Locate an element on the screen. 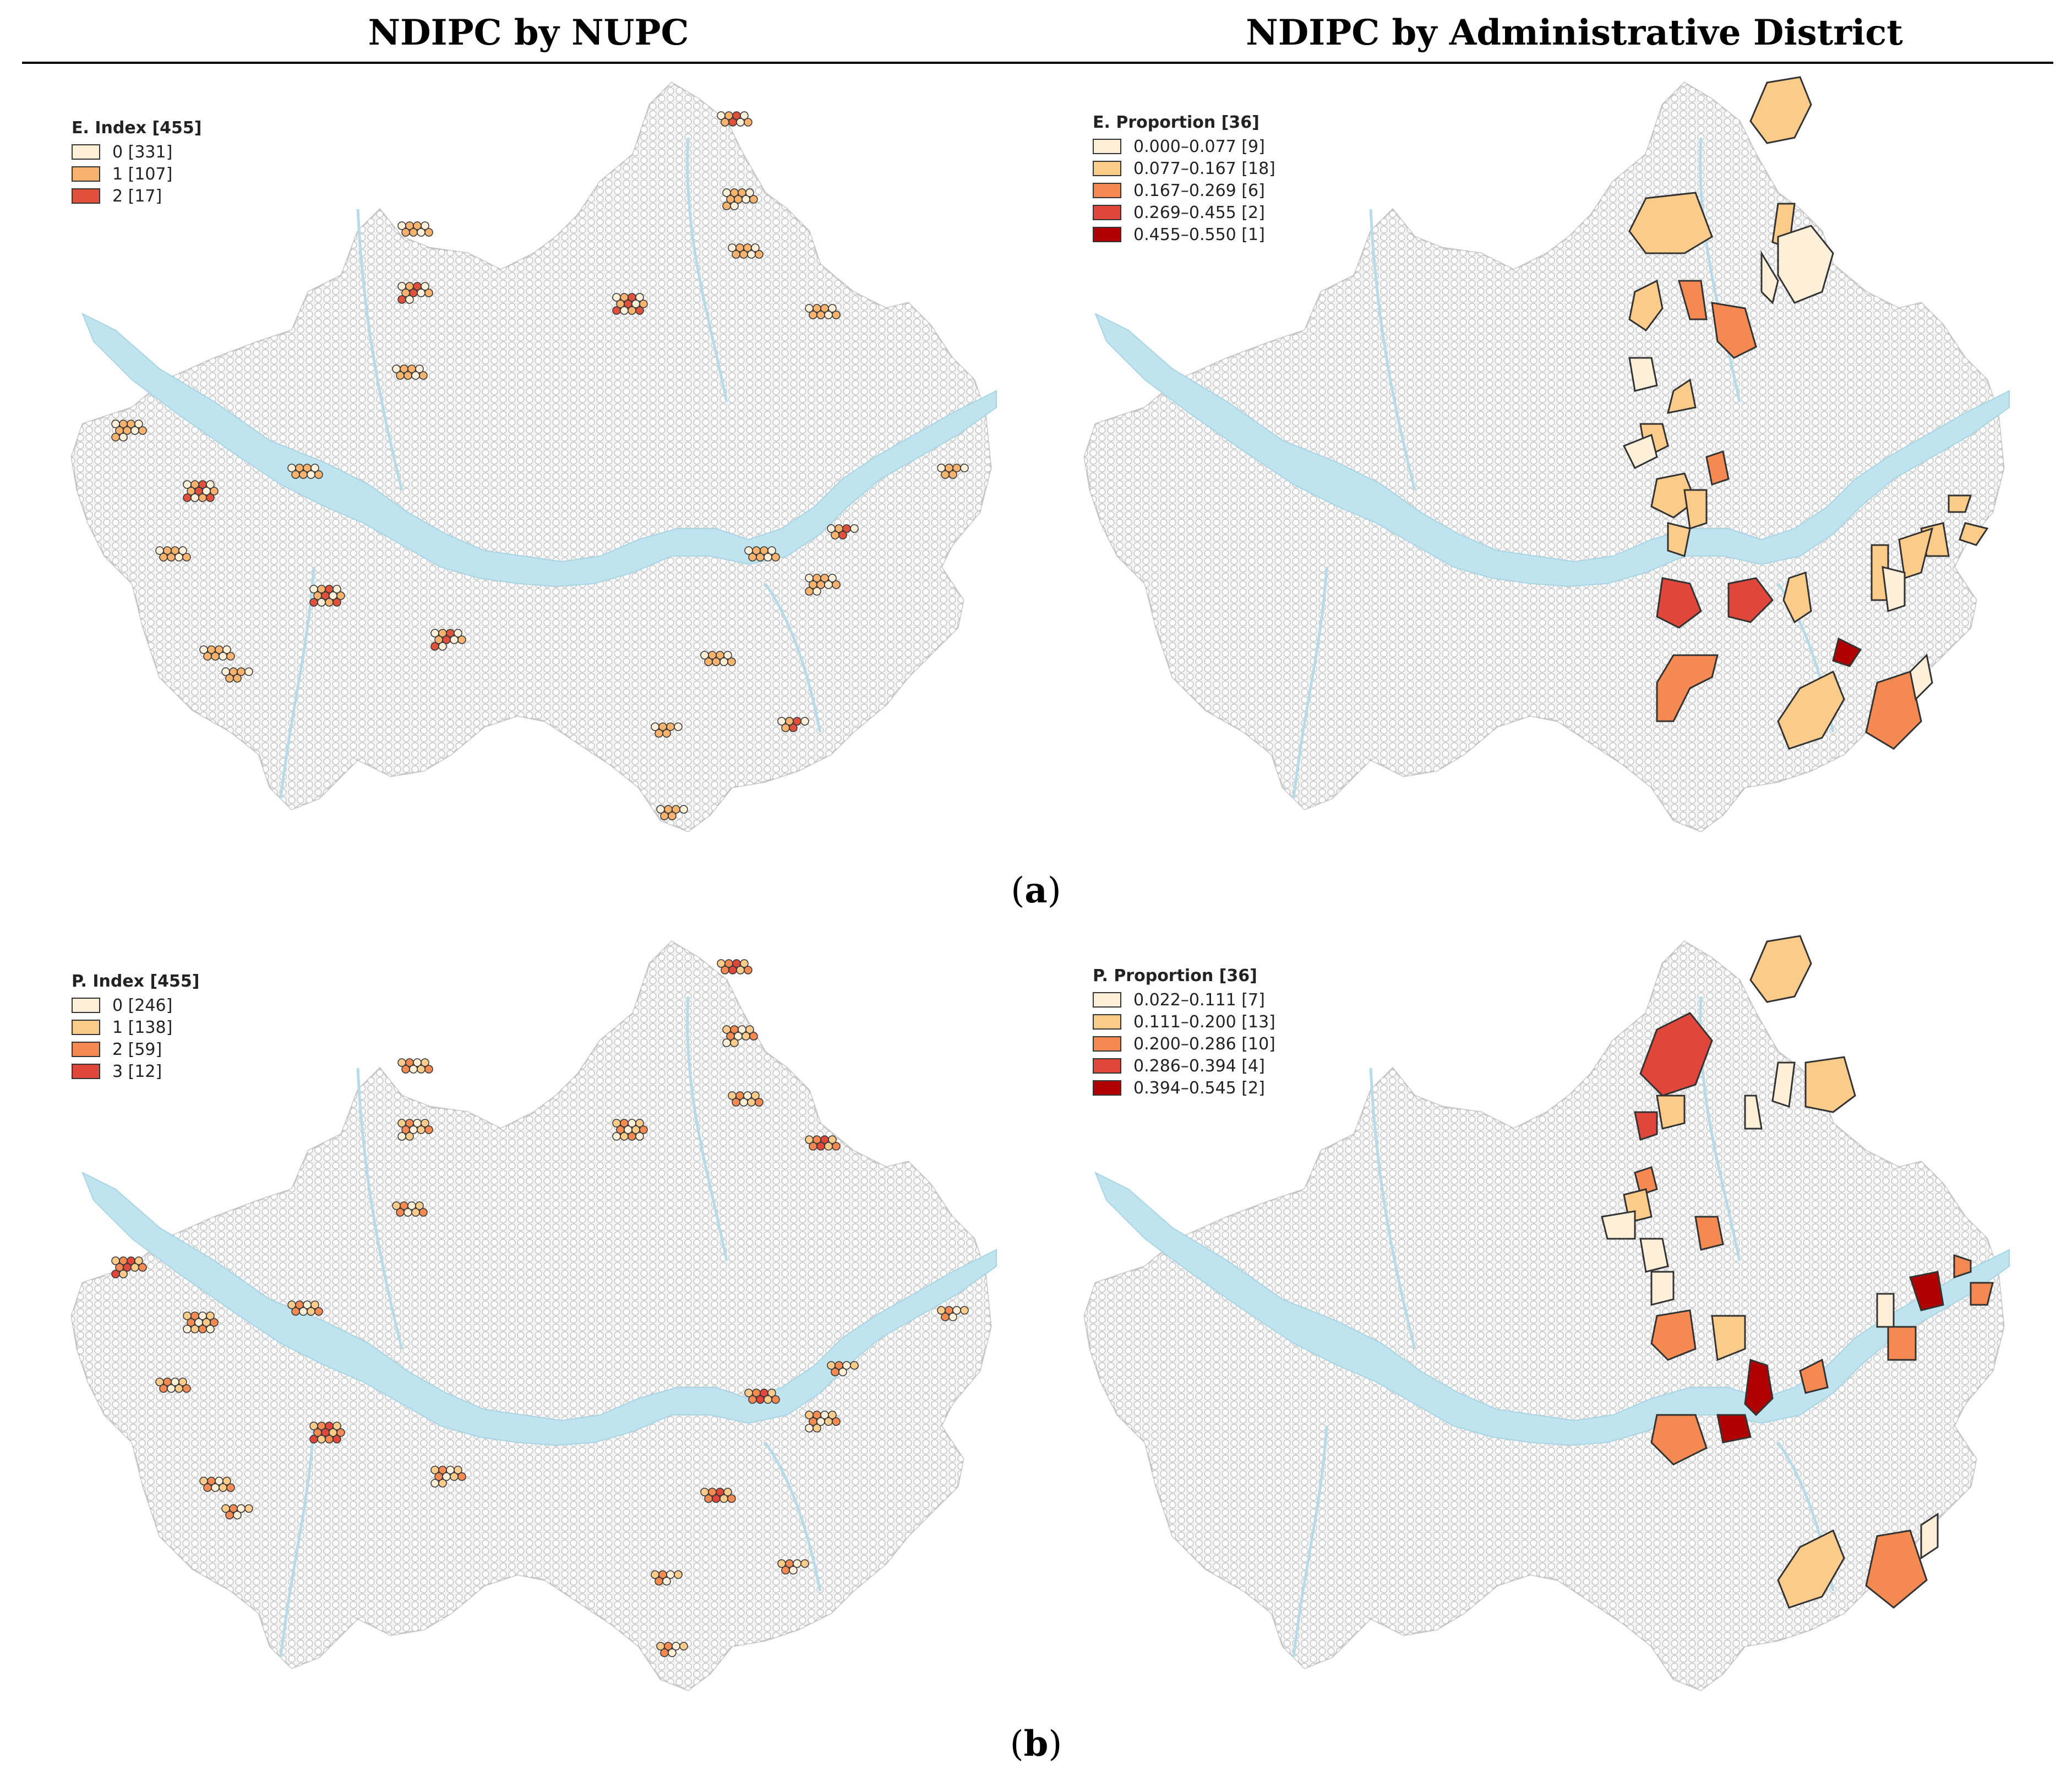  legend-row: 2 [17] is located at coordinates (137, 196).